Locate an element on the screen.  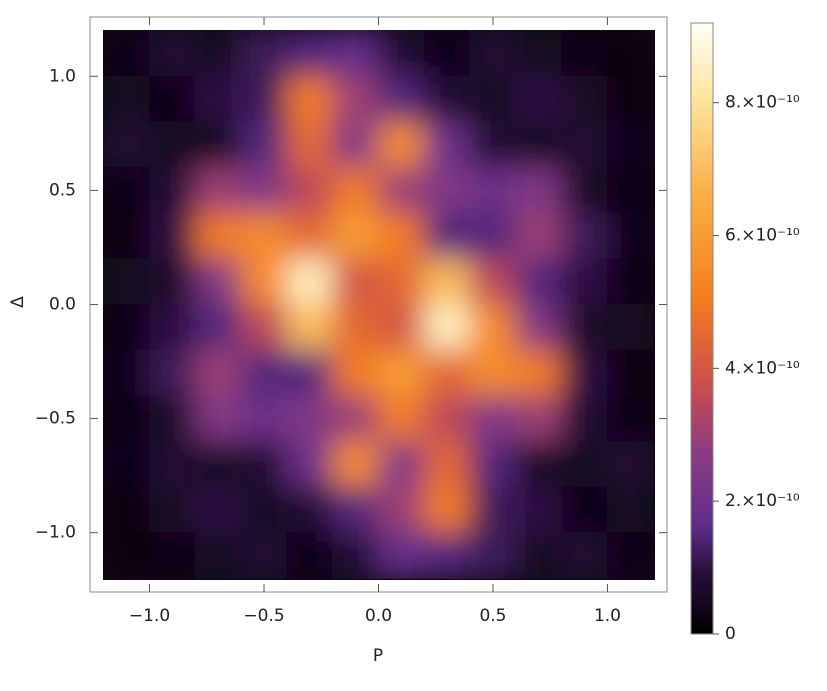
x-tick-label: −1.0 is located at coordinates (149, 616).